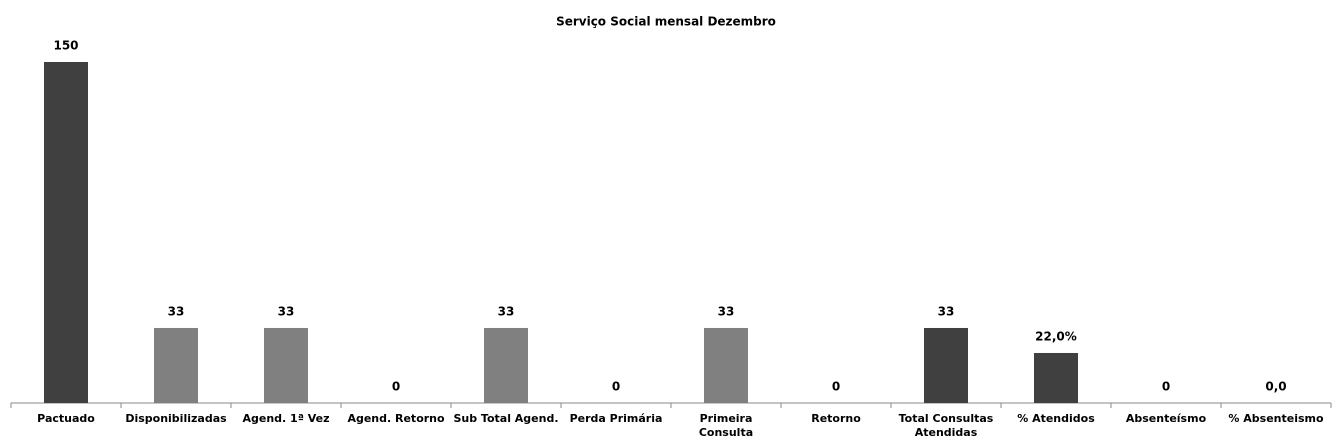  Describe the element at coordinates (1056, 418) in the screenshot. I see `x-tick-label: % Atendidos` at that location.